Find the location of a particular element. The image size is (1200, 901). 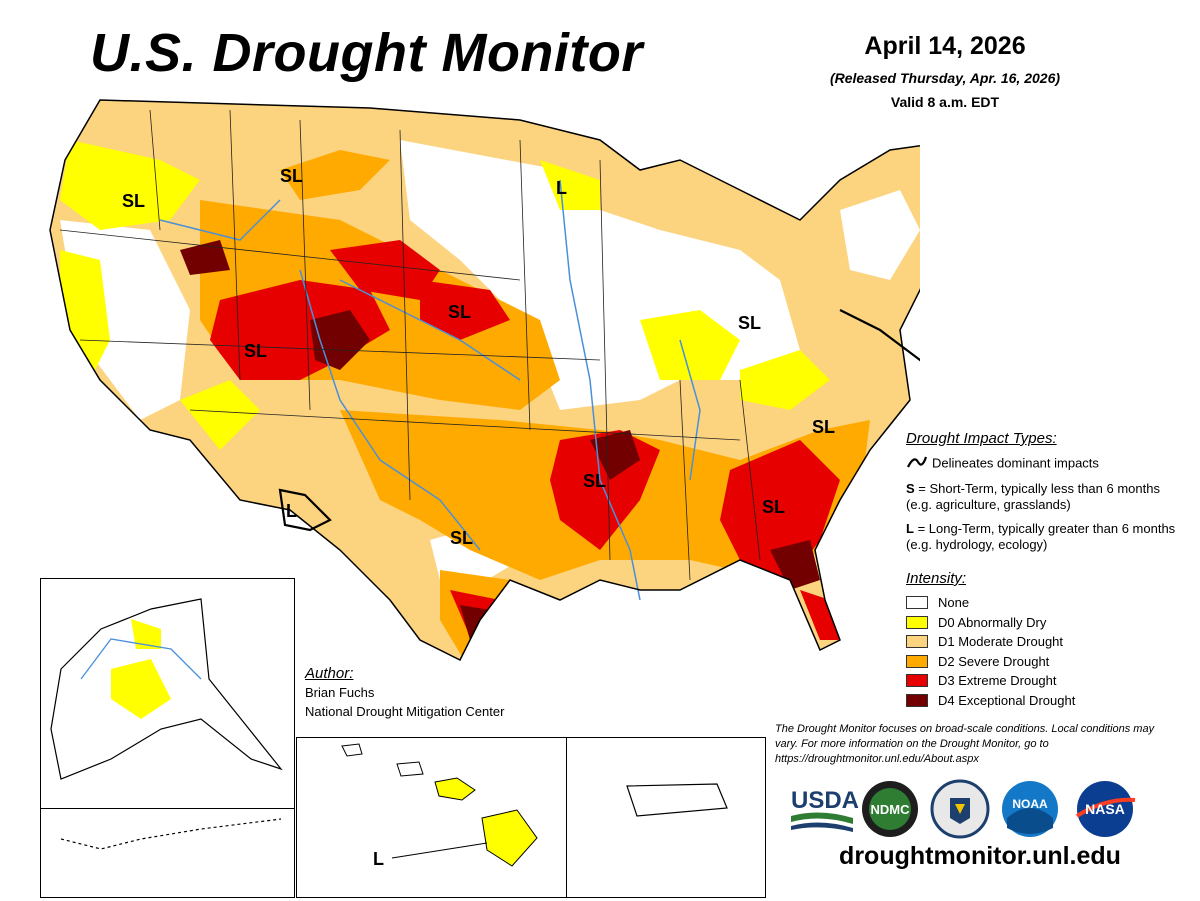

hawaii-map: L is located at coordinates (439, 806).